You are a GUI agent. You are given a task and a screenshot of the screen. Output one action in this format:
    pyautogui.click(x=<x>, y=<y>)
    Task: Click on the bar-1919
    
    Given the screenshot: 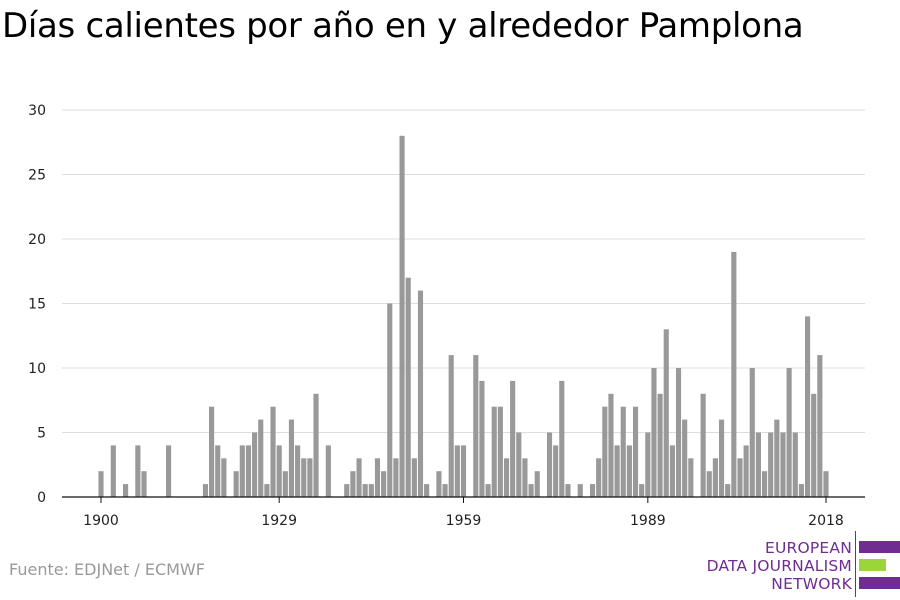 What is the action you would take?
    pyautogui.click(x=218, y=471)
    